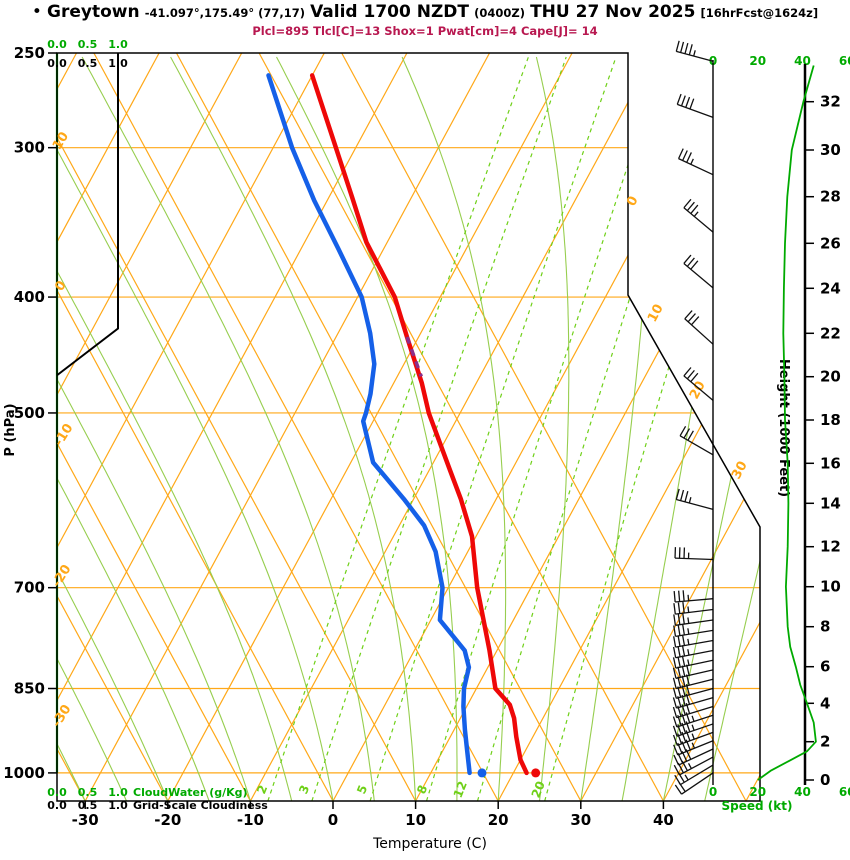 Image resolution: width=850 pixels, height=860 pixels. What do you see at coordinates (757, 806) in the screenshot?
I see `svg-text: Speed (kt)` at bounding box center [757, 806].